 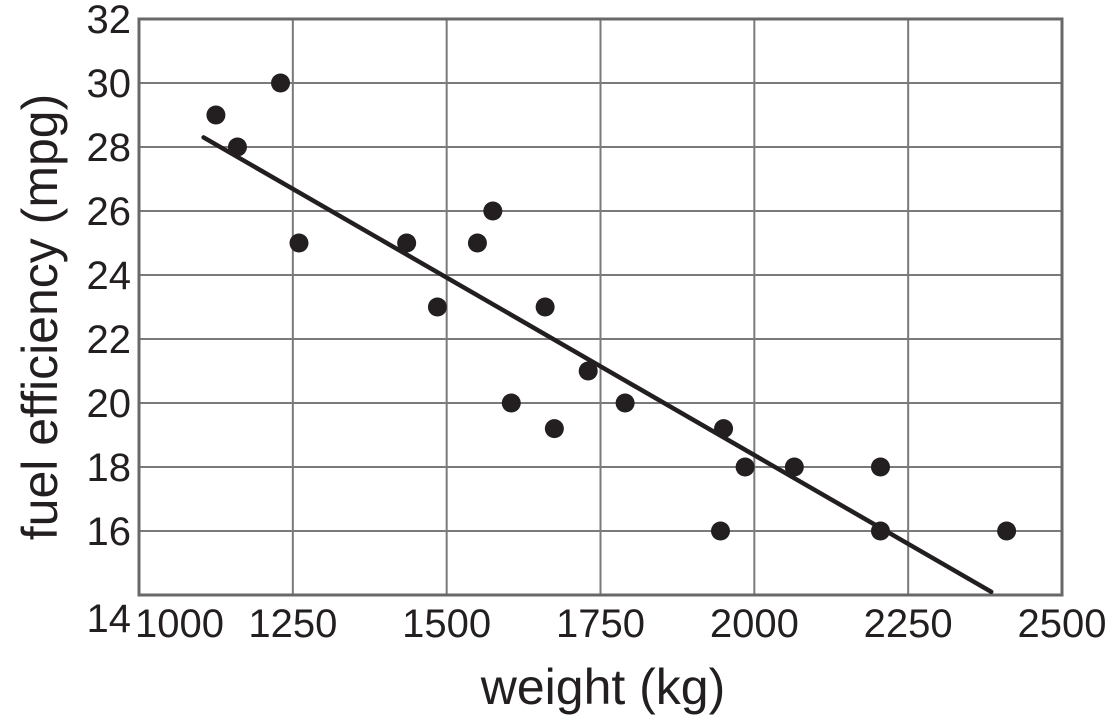 What do you see at coordinates (1062, 624) in the screenshot?
I see `x-tick-label: 2500` at bounding box center [1062, 624].